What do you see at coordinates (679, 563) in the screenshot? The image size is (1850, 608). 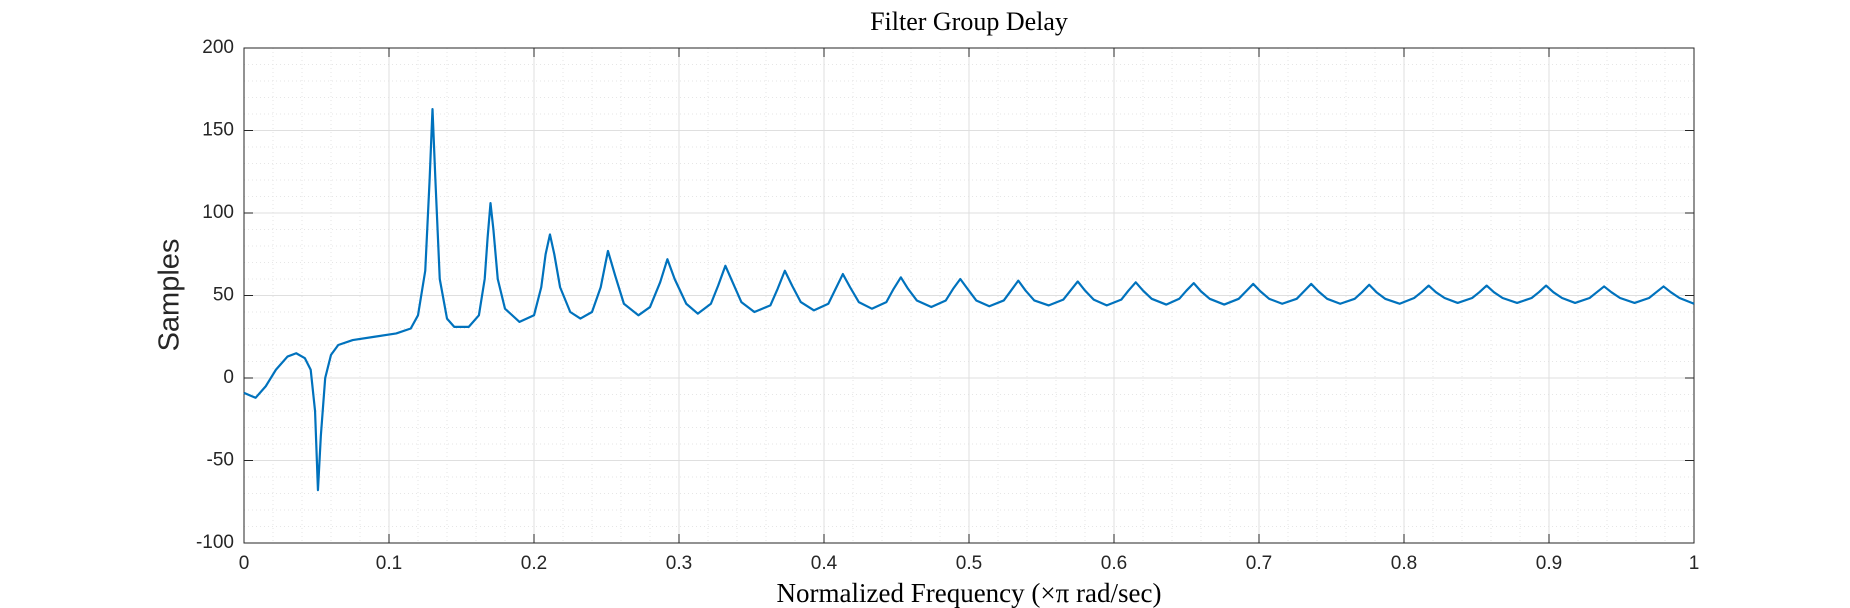 I see `x-tick-label: 0.3` at bounding box center [679, 563].